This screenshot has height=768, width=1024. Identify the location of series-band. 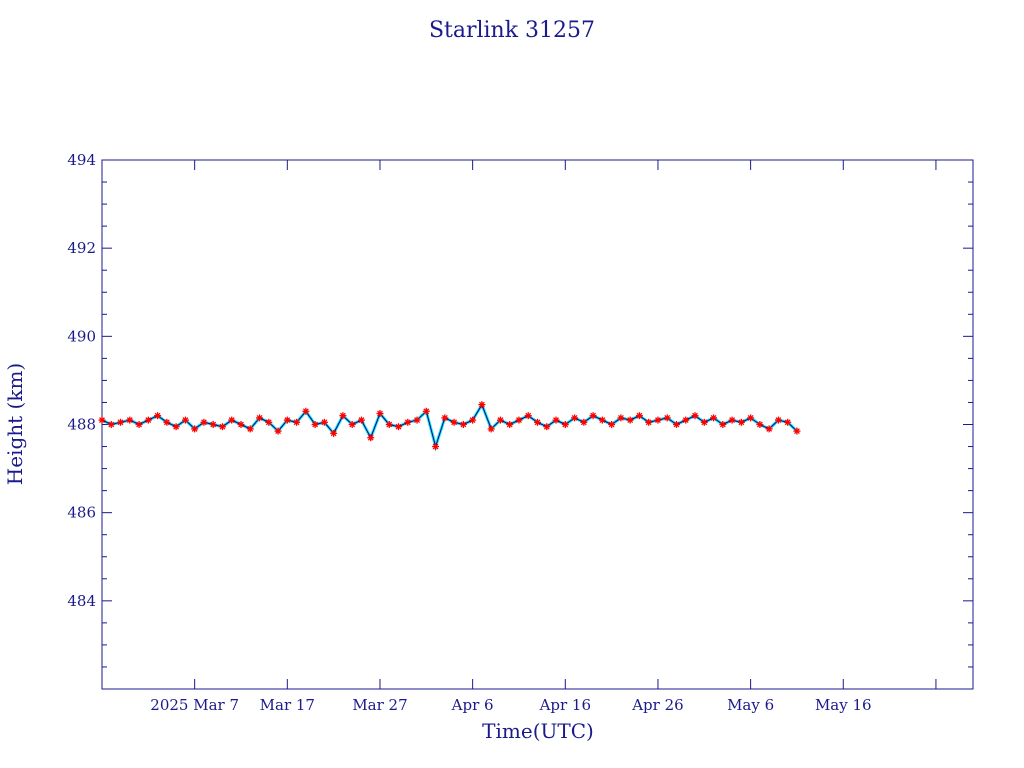
(449, 426).